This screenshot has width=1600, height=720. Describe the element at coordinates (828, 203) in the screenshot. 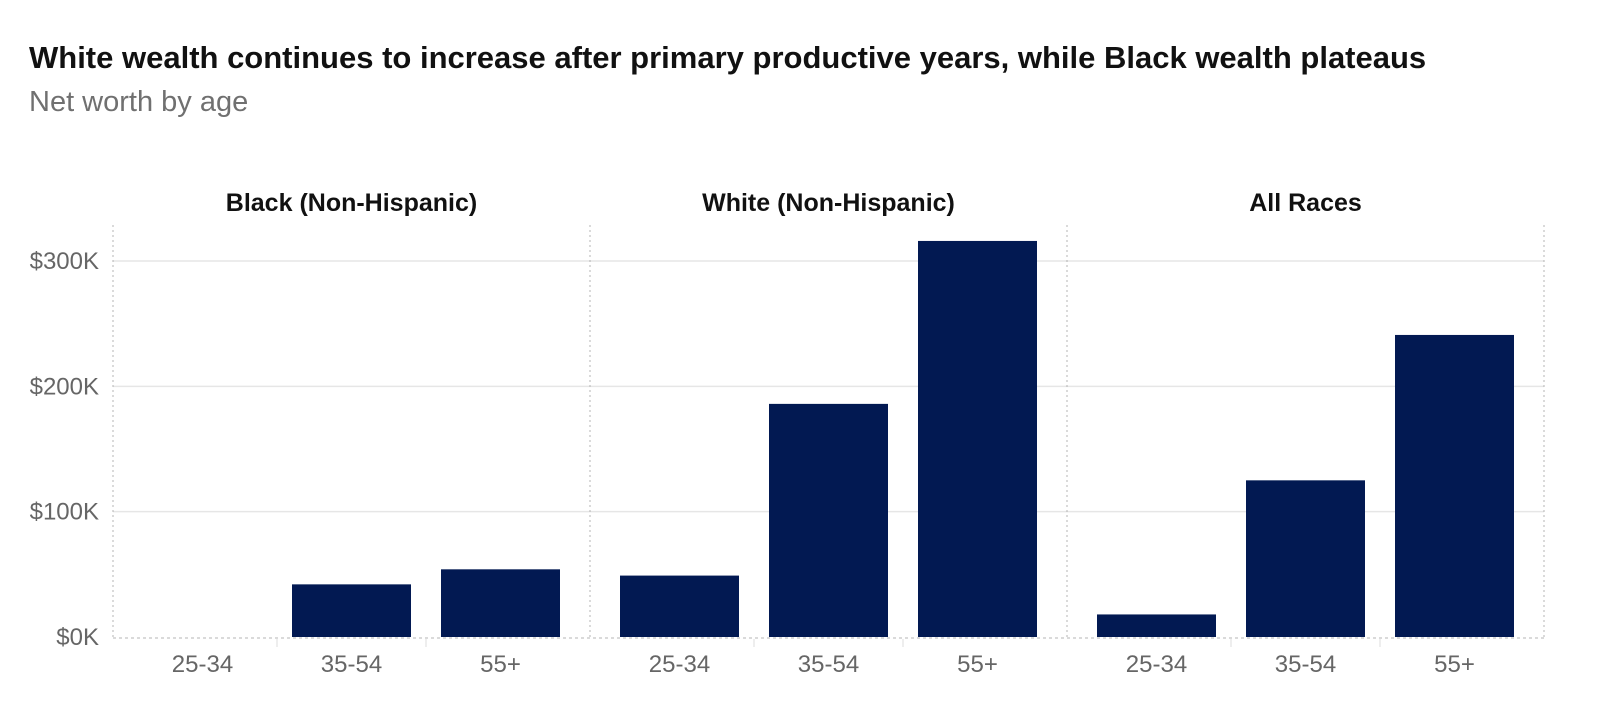

I see `panel-title: White (Non-Hispanic)` at that location.